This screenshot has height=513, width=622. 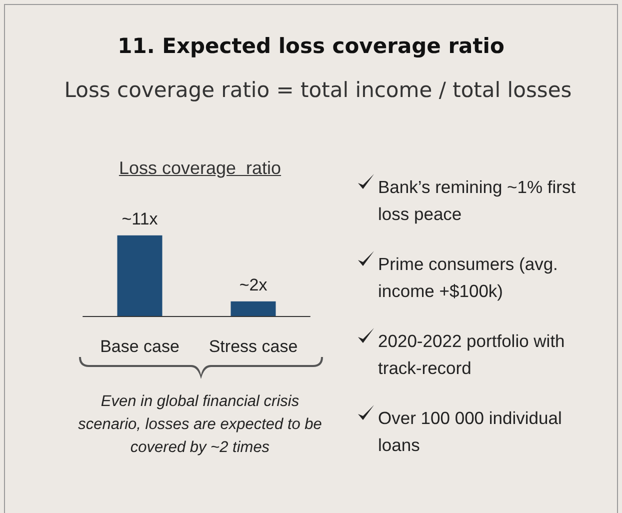 I want to click on text: Over 100 000 individual loans, so click(x=470, y=432).